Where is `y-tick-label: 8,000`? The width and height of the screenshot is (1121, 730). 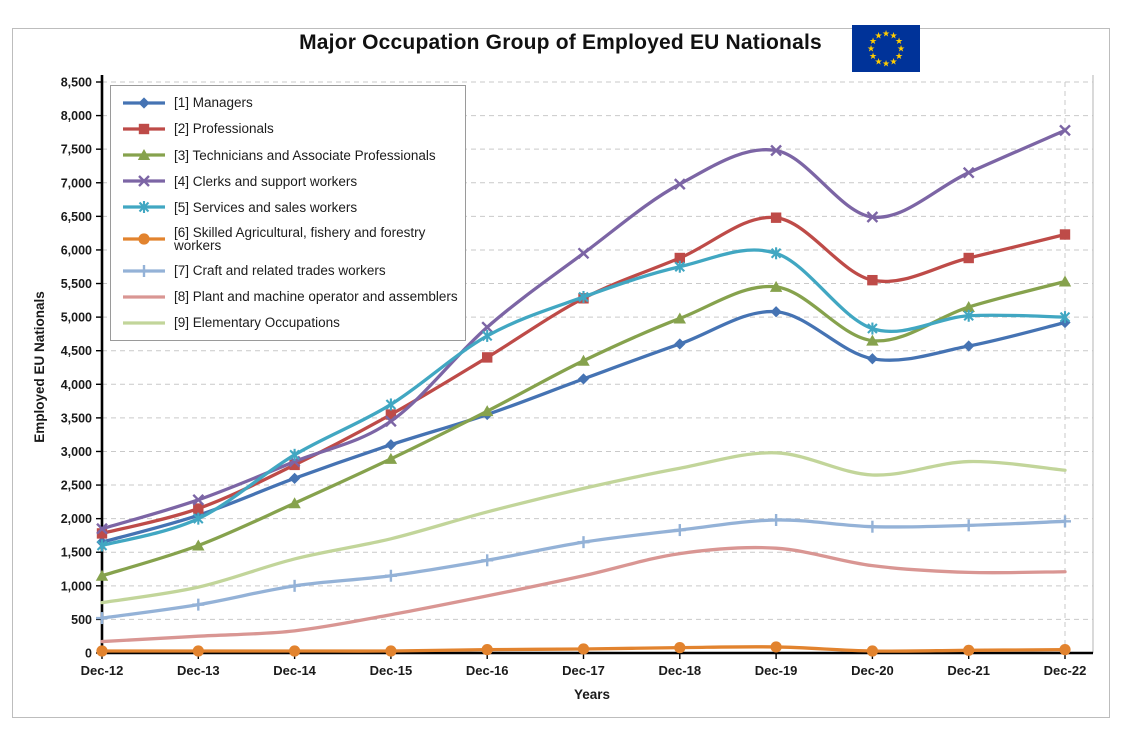
y-tick-label: 8,000 is located at coordinates (76, 116).